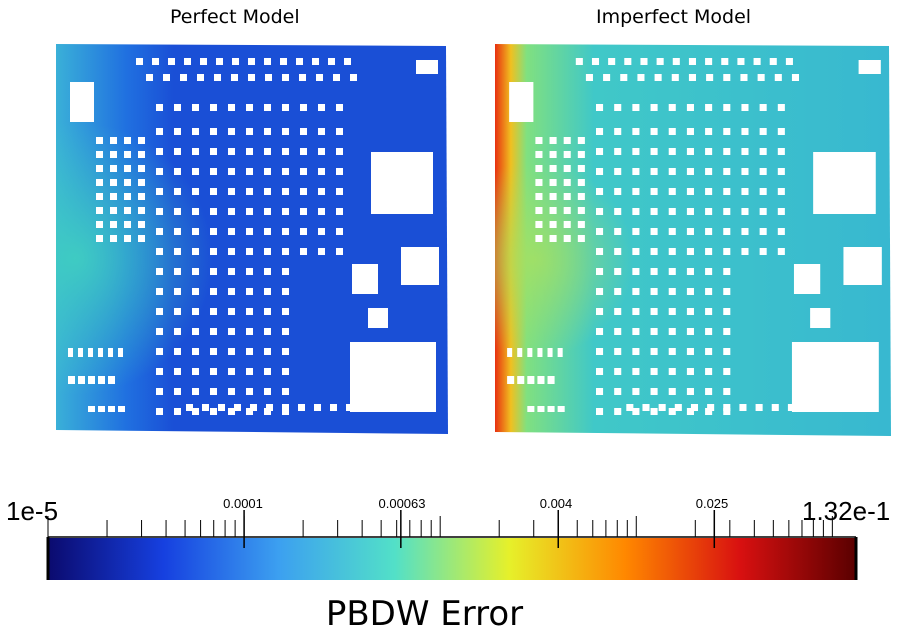 The height and width of the screenshot is (634, 909). I want to click on left-panel-title: Perfect Model, so click(235, 17).